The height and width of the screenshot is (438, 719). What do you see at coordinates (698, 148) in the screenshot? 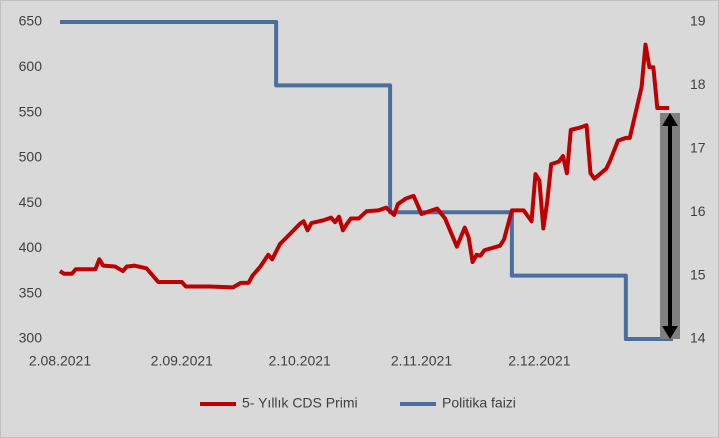
I see `y2-tick-label: 17` at bounding box center [698, 148].